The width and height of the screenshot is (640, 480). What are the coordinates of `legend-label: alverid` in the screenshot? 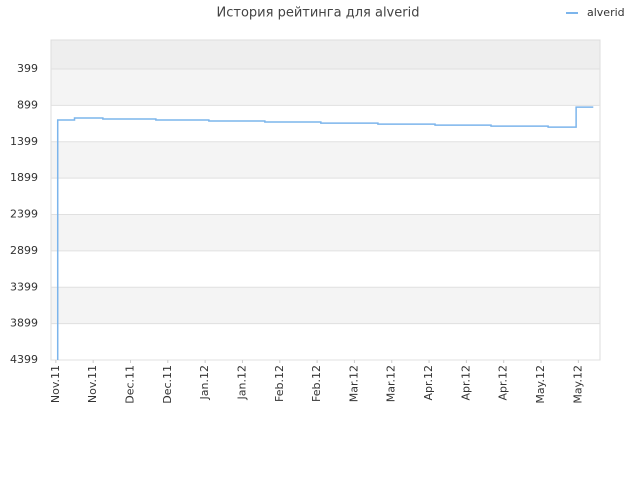 It's located at (606, 12).